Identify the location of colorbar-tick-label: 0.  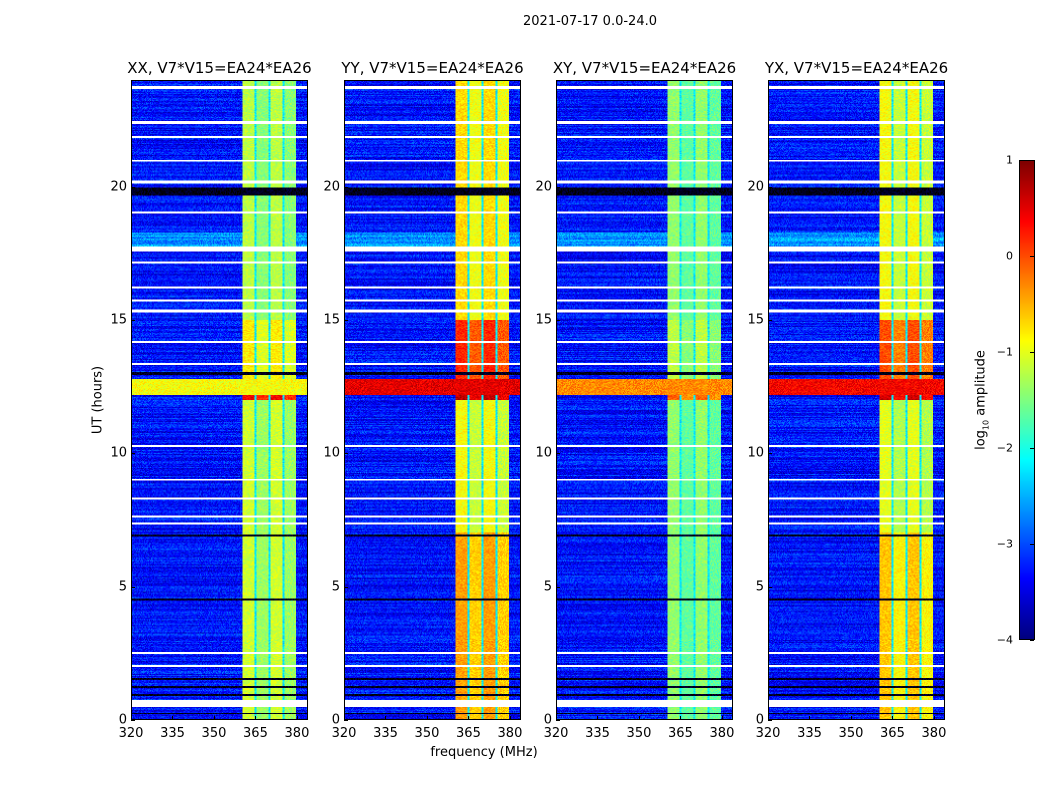
(1009, 256).